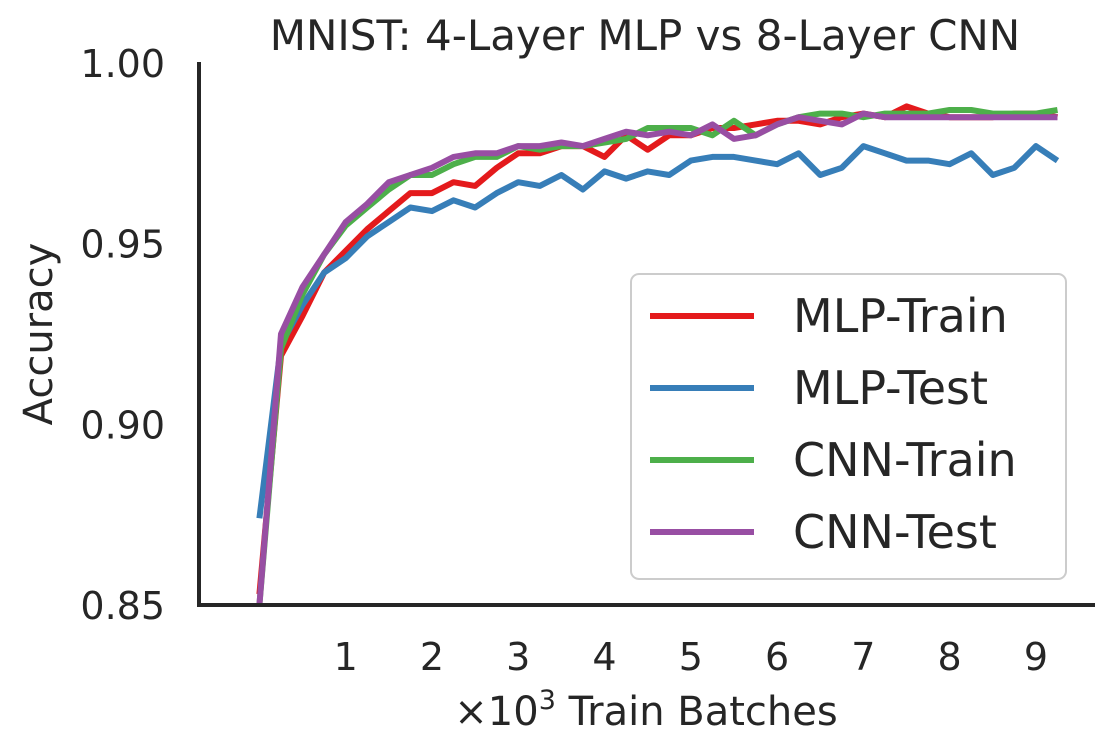  Describe the element at coordinates (777, 657) in the screenshot. I see `x-tick-label: 6` at that location.